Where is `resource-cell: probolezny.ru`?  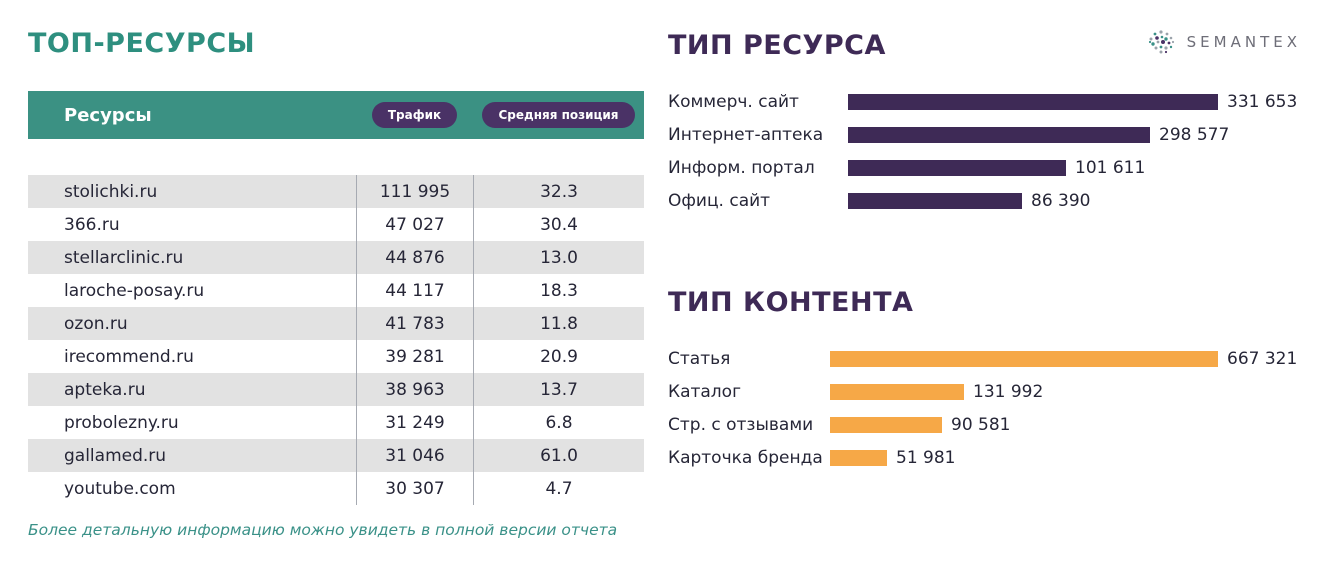 resource-cell: probolezny.ru is located at coordinates (121, 422).